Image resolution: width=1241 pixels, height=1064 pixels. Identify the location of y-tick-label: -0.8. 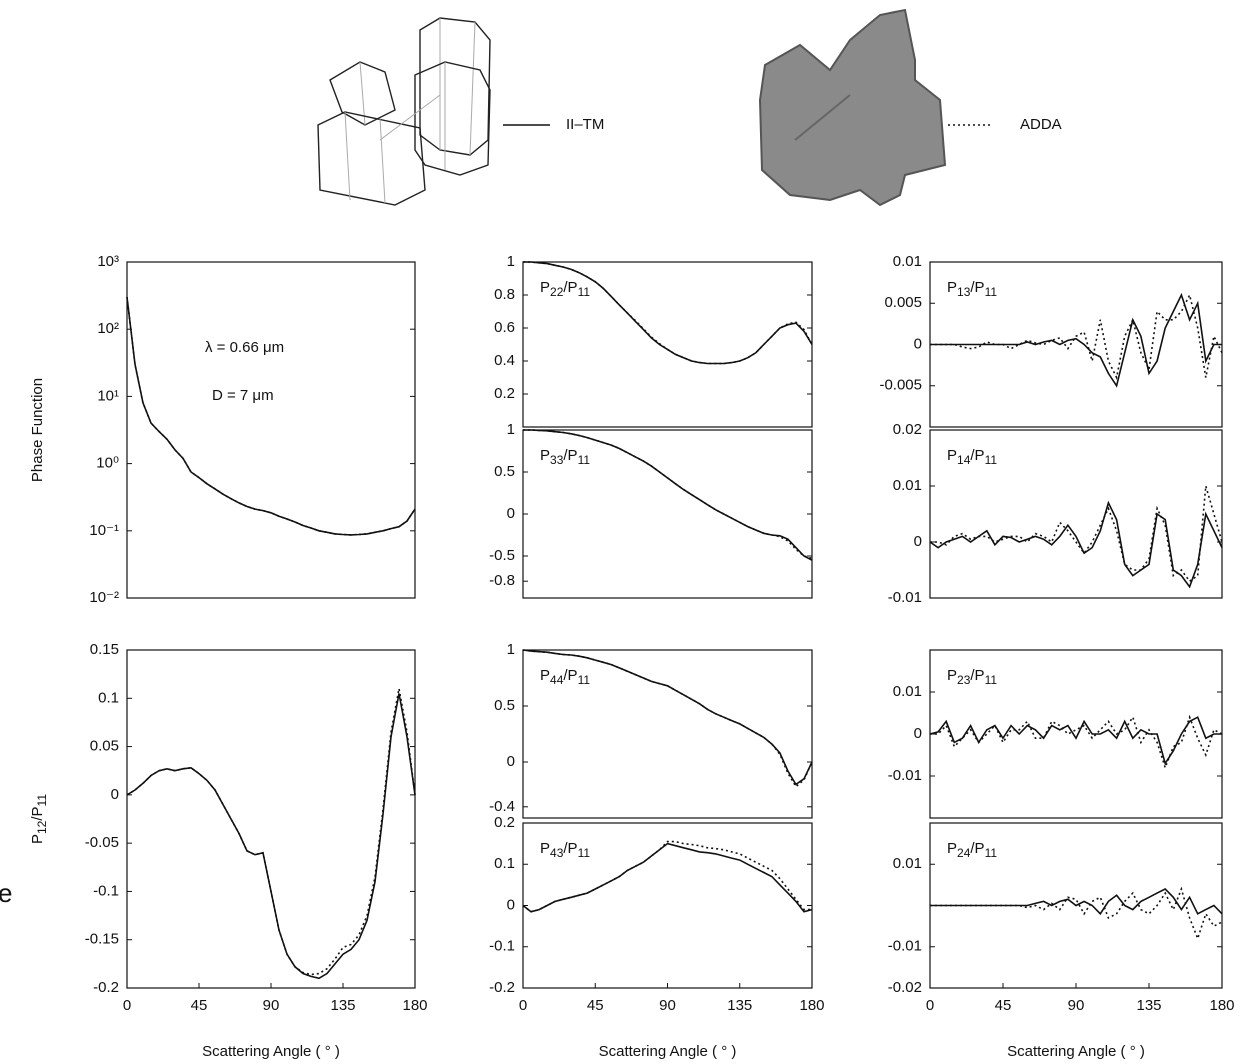
(502, 580).